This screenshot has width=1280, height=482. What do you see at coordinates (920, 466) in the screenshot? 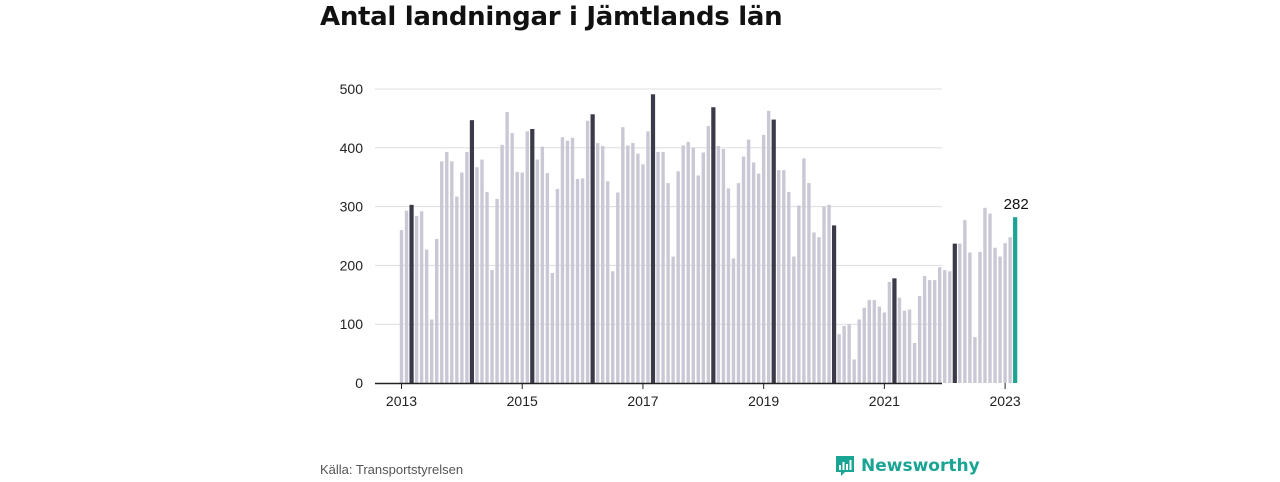
I see `brand-name: Newsworthy` at bounding box center [920, 466].